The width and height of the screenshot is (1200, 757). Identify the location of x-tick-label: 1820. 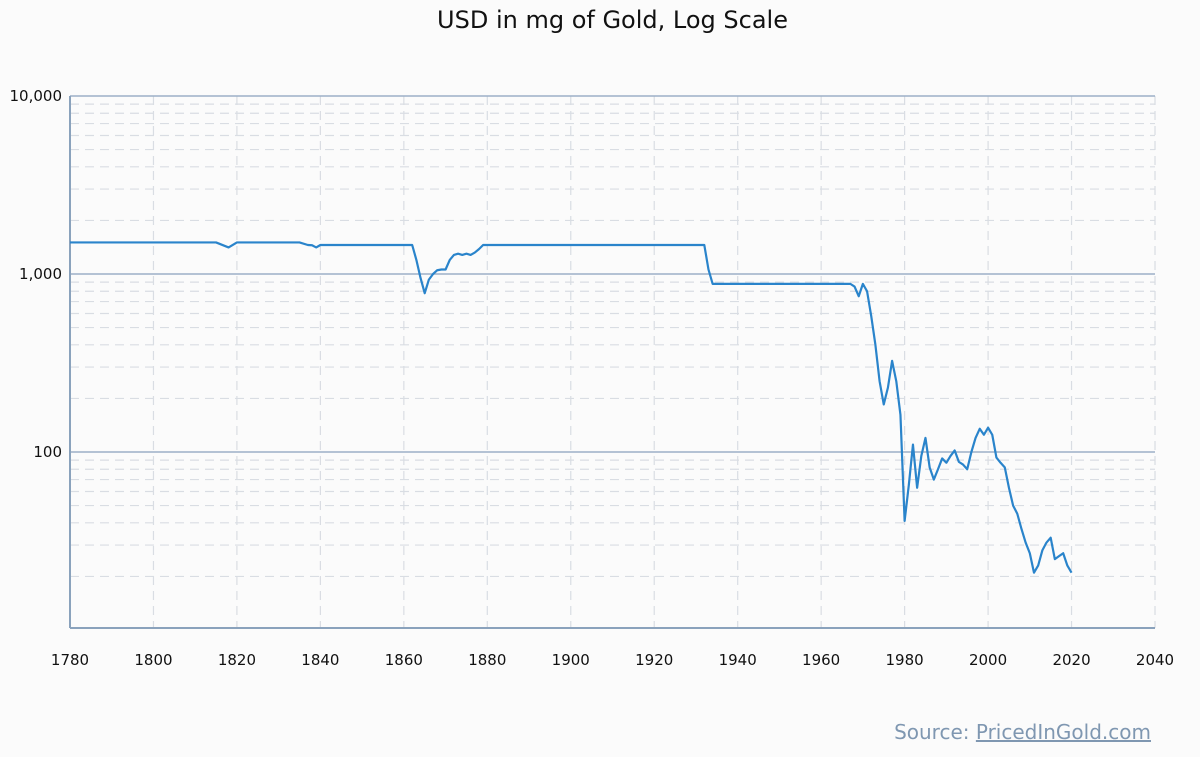
(237, 660).